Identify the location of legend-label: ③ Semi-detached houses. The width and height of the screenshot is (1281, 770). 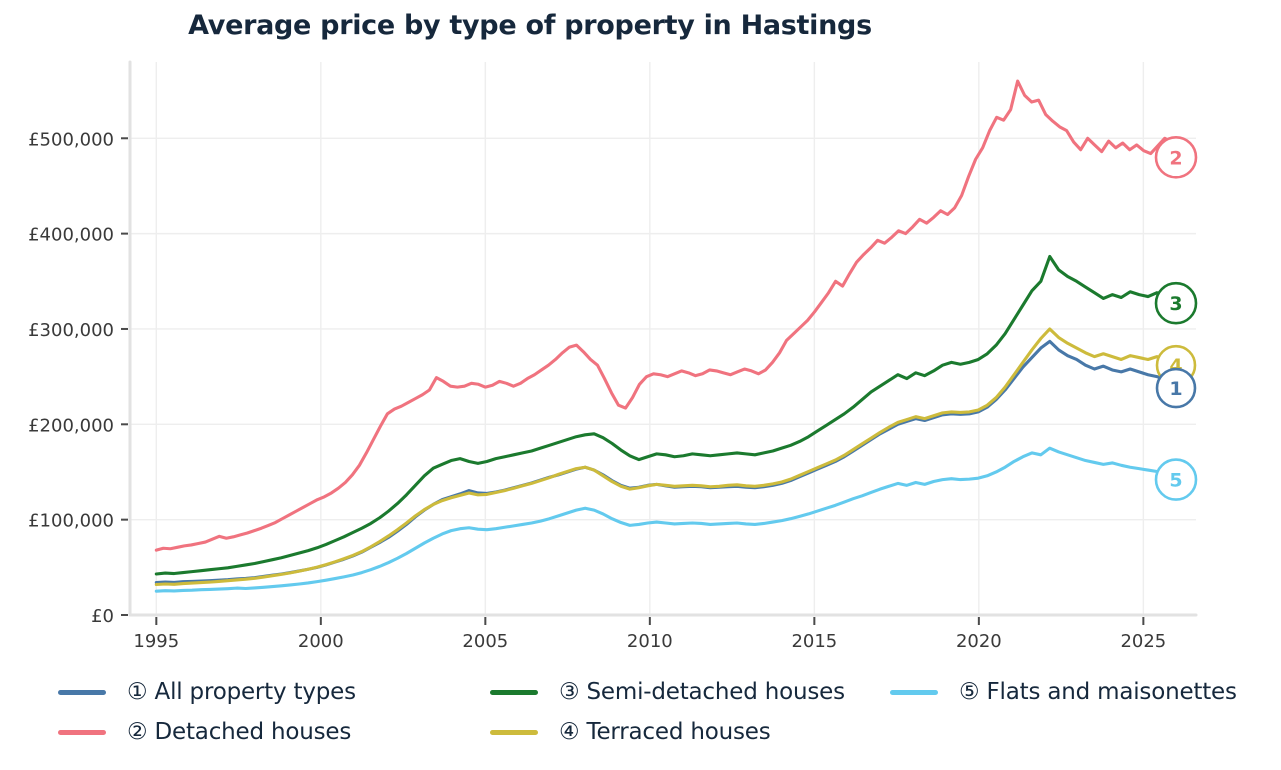
(702, 692).